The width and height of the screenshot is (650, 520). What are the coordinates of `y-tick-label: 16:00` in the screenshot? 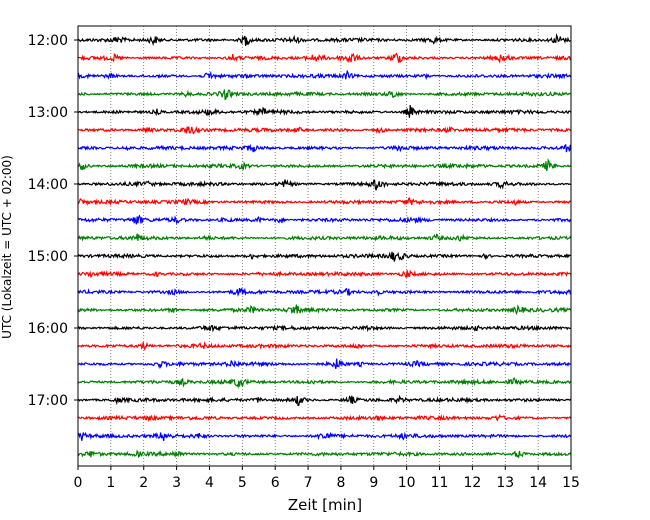 It's located at (48, 329).